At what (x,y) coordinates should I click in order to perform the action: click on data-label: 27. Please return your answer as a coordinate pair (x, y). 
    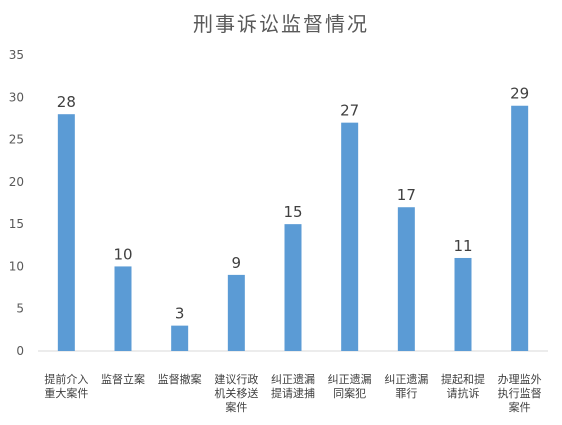
    Looking at the image, I should click on (349, 111).